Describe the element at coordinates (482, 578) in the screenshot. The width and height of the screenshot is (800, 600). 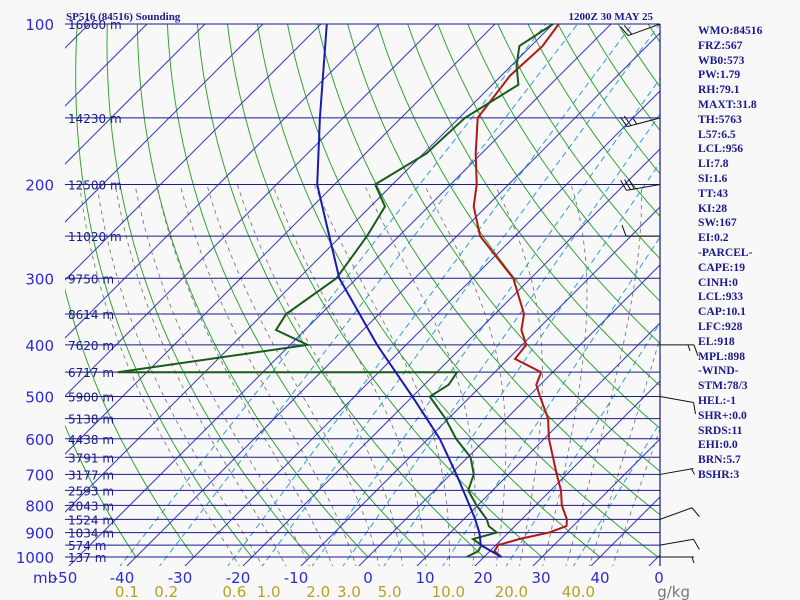
I see `temperature-label: 20` at that location.